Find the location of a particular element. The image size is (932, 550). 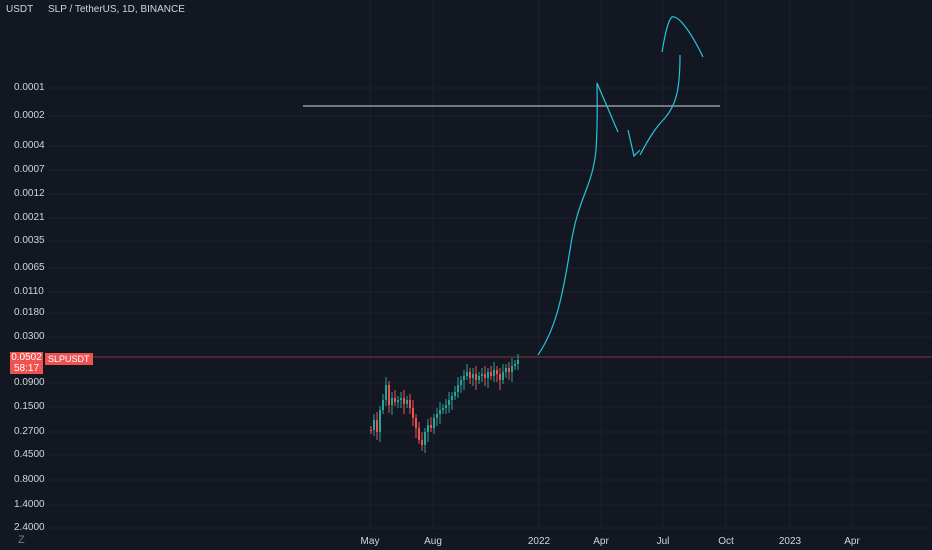

price-tag-countdown: 58:17 is located at coordinates (26, 368).